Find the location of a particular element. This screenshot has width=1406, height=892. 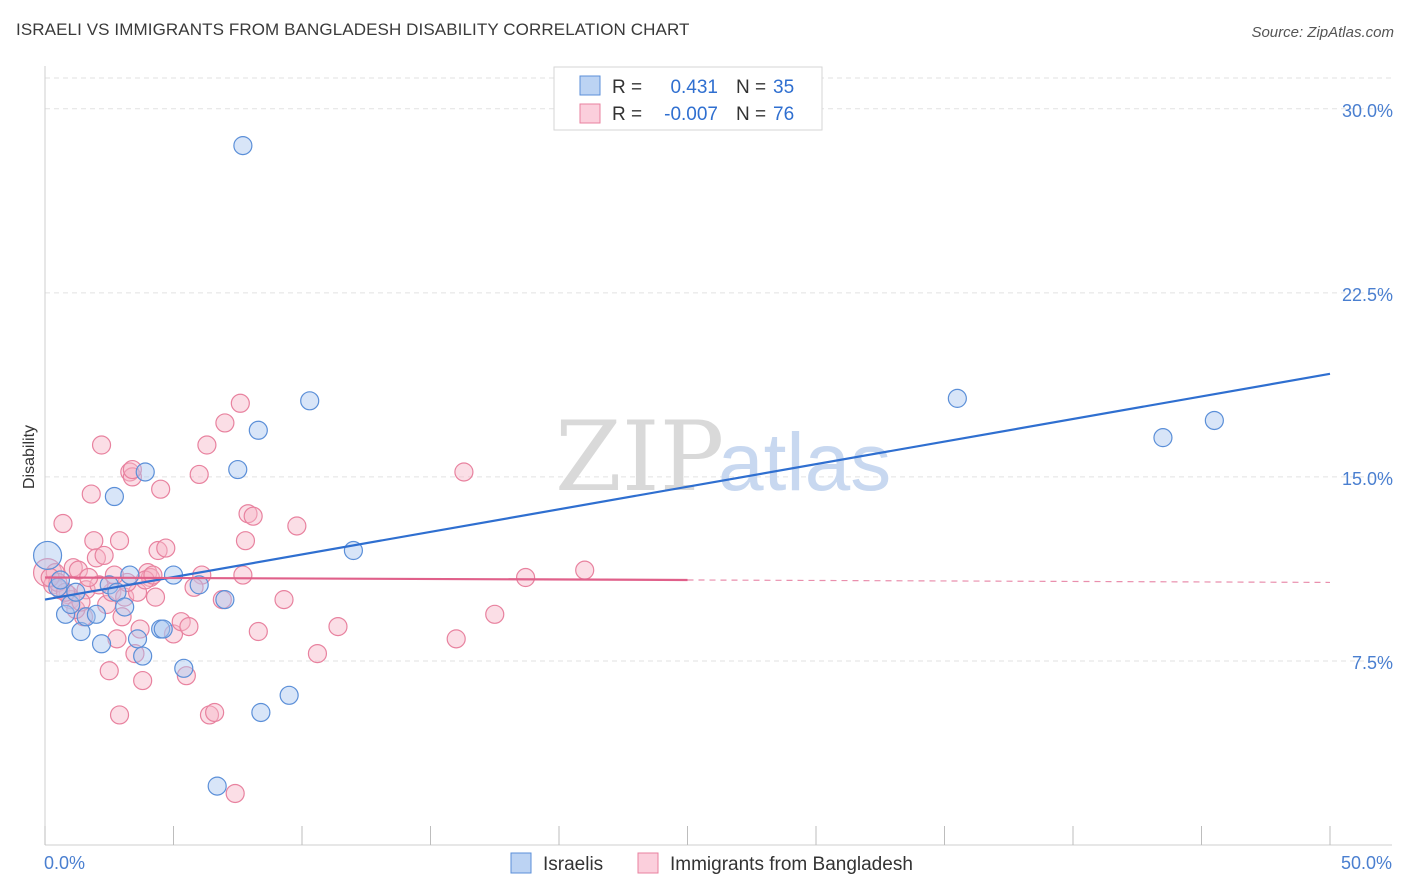

x-tick-label: 50.0% is located at coordinates (1366, 863).